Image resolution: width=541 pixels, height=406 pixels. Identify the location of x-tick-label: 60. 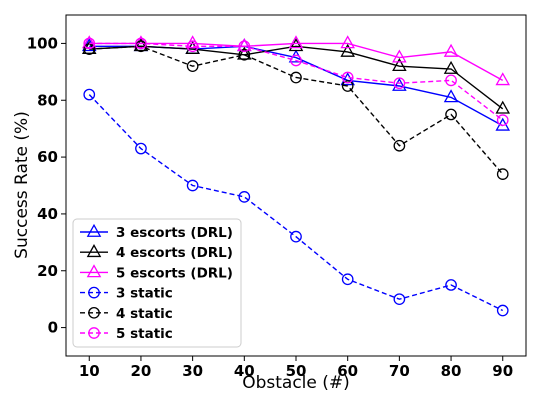
(347, 371).